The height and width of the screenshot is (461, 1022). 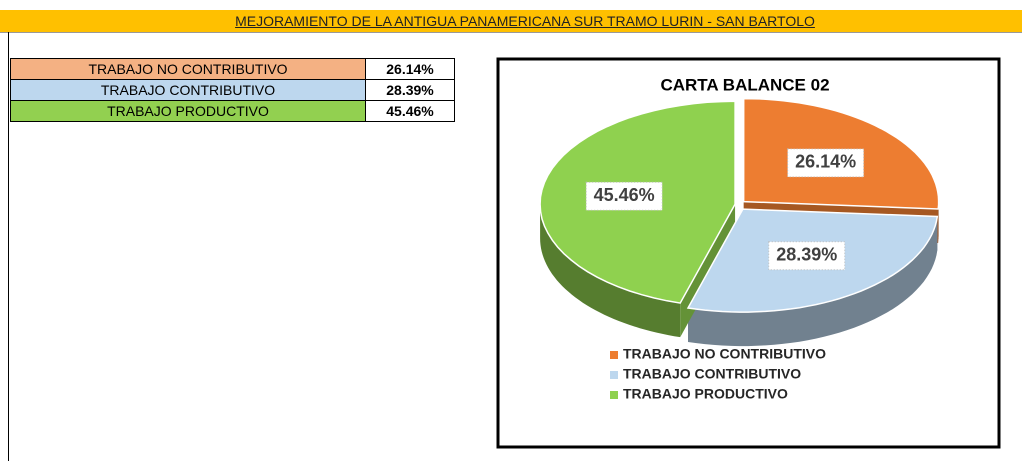 I want to click on chart-title: CARTA BALANCE 02, so click(x=744, y=84).